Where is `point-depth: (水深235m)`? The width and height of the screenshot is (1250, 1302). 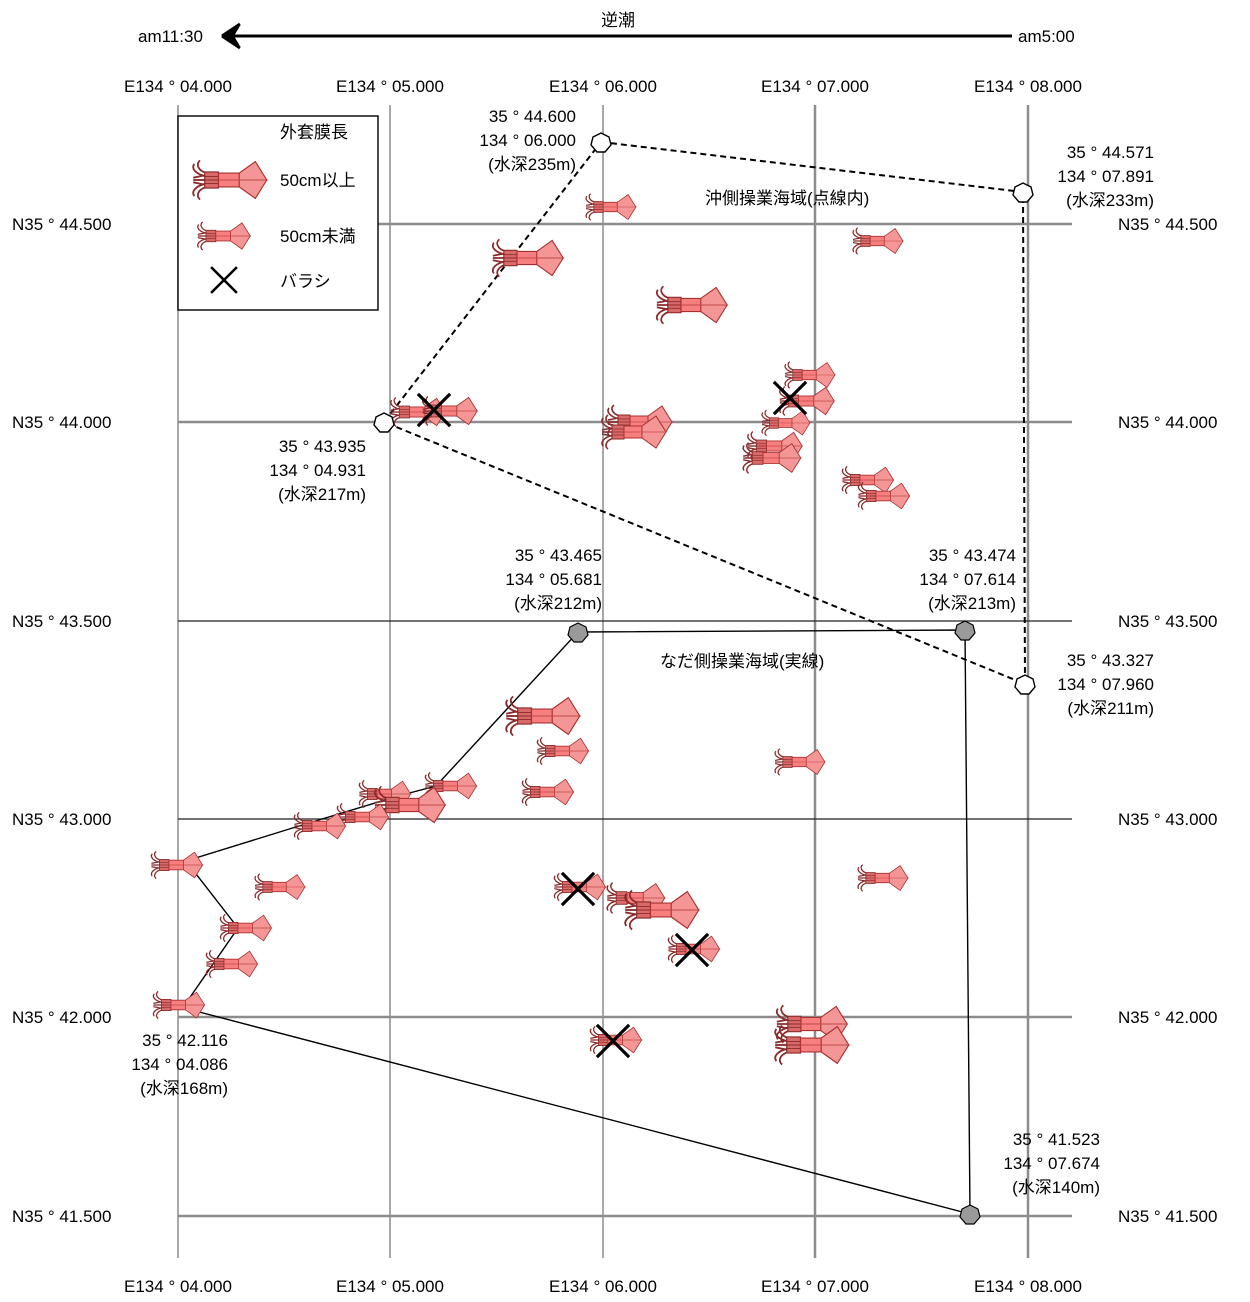
point-depth: (水深235m) is located at coordinates (532, 164).